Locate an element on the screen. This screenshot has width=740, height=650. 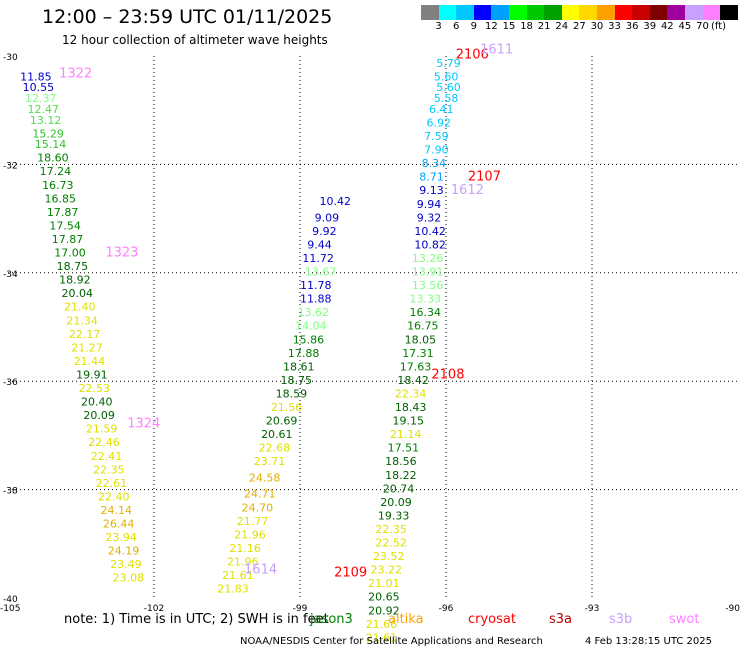
wave-height-value: 16.73 is located at coordinates (58, 185).